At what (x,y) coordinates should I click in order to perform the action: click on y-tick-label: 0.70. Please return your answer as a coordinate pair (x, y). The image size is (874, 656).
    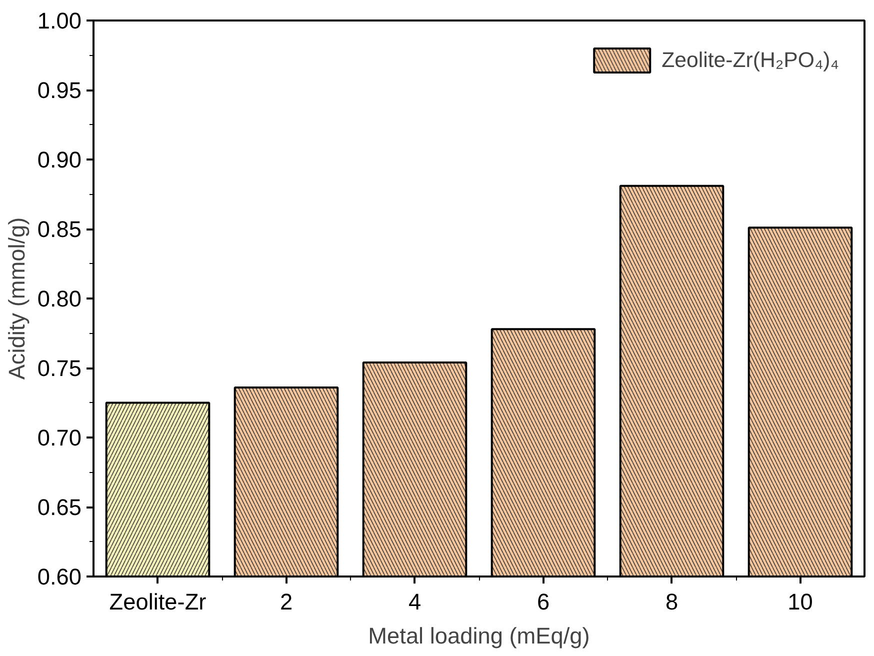
    Looking at the image, I should click on (59, 437).